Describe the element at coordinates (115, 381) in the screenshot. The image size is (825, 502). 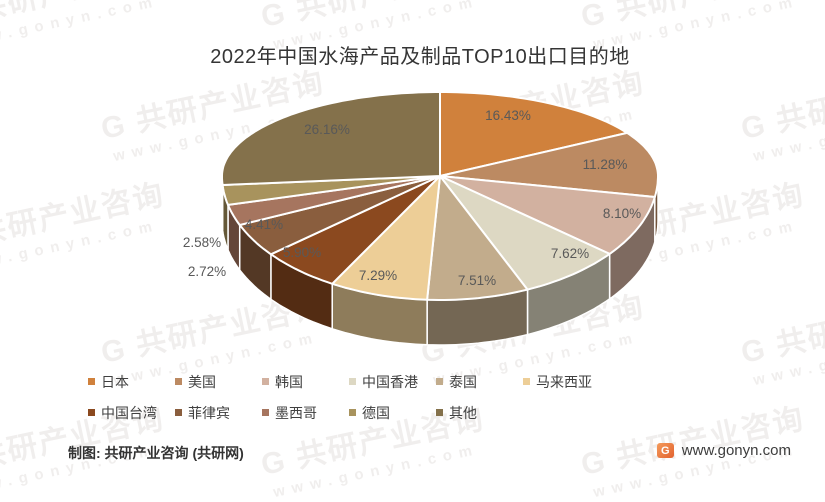
I see `legend-label: 日本` at that location.